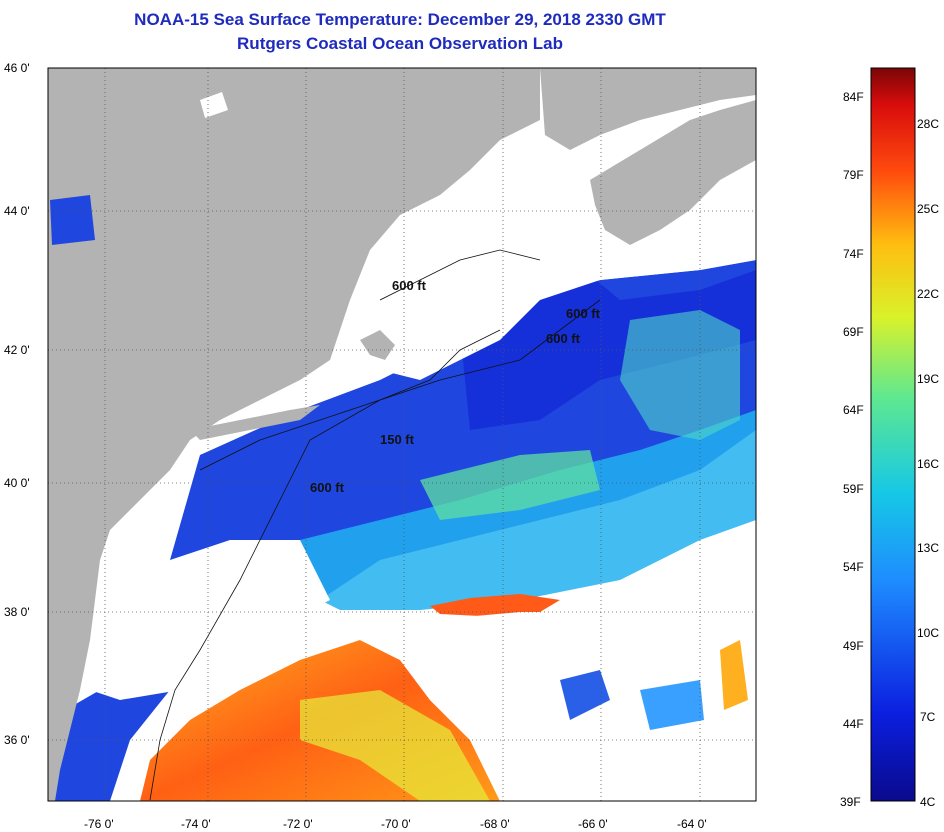 This screenshot has width=944, height=832. Describe the element at coordinates (928, 379) in the screenshot. I see `colorbar-label-19c: 19C` at that location.